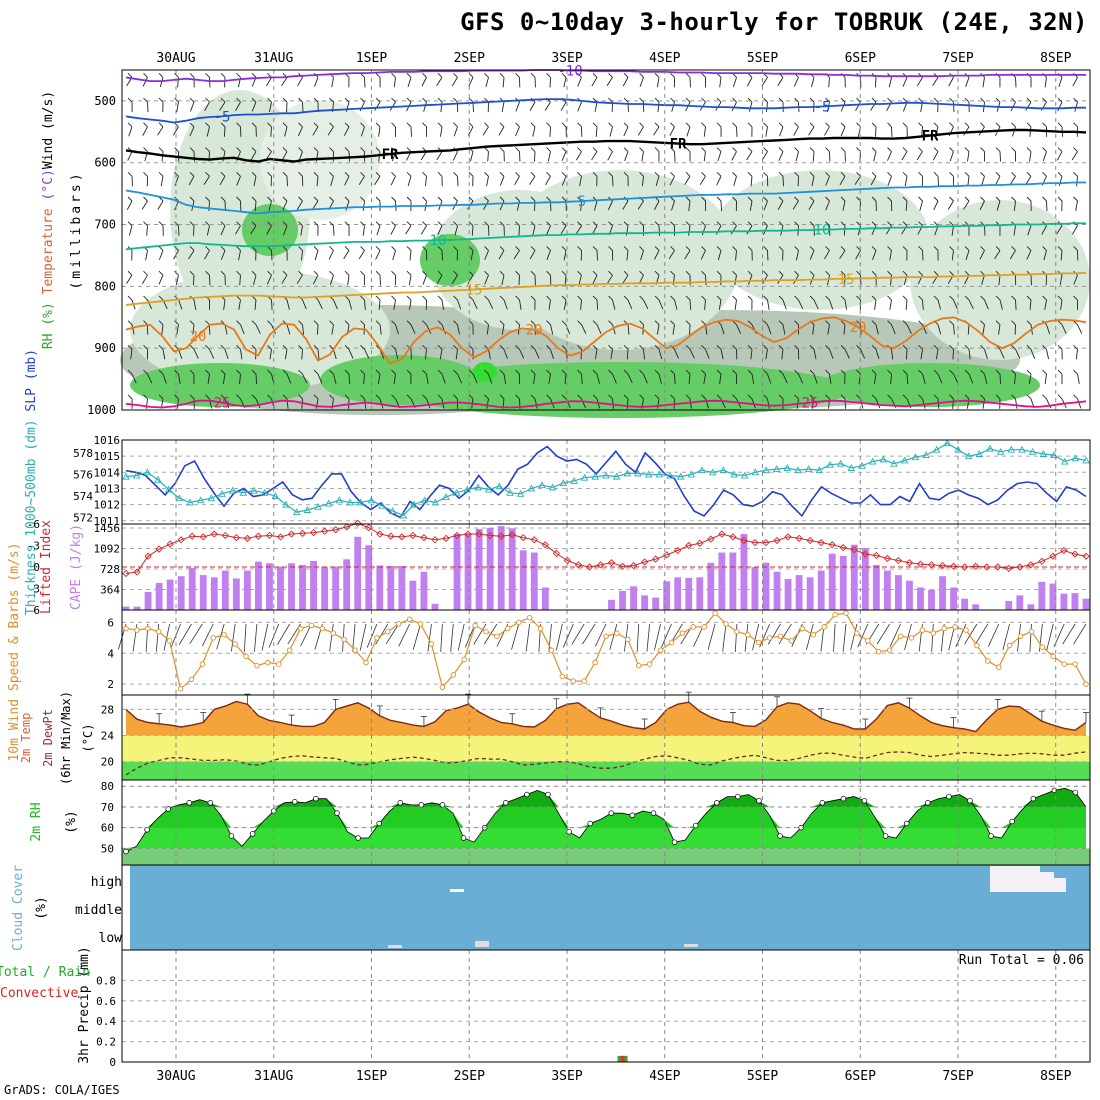  I want to click on legend-convective: Convective, so click(39, 993).